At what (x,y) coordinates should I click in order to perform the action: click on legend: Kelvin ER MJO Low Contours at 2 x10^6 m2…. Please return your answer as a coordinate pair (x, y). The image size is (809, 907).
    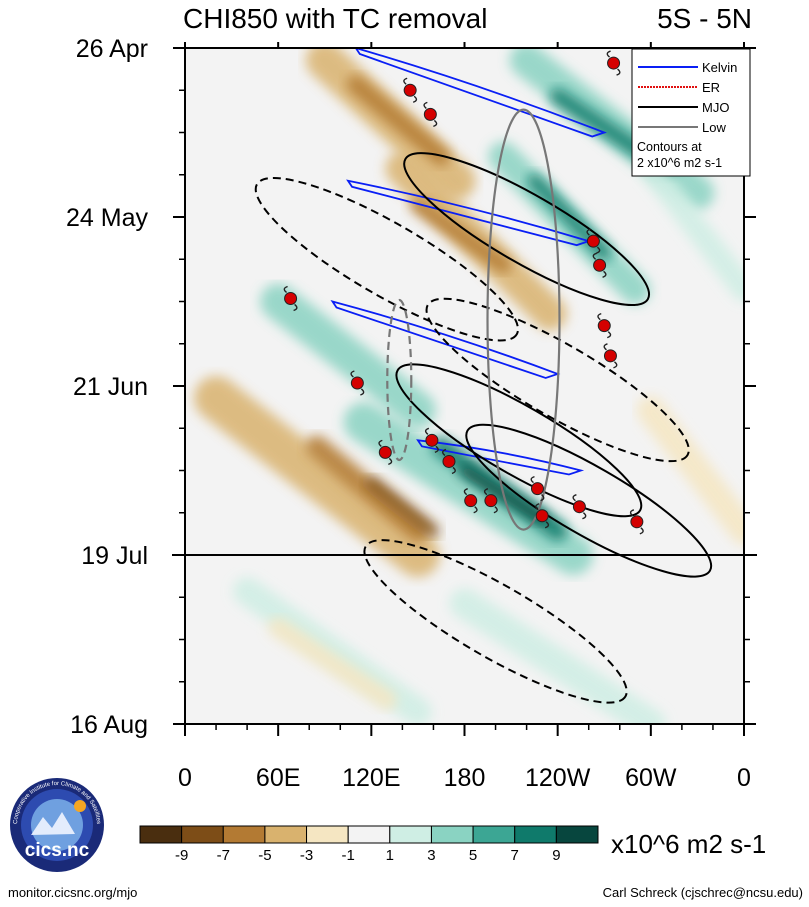
    Looking at the image, I should click on (691, 112).